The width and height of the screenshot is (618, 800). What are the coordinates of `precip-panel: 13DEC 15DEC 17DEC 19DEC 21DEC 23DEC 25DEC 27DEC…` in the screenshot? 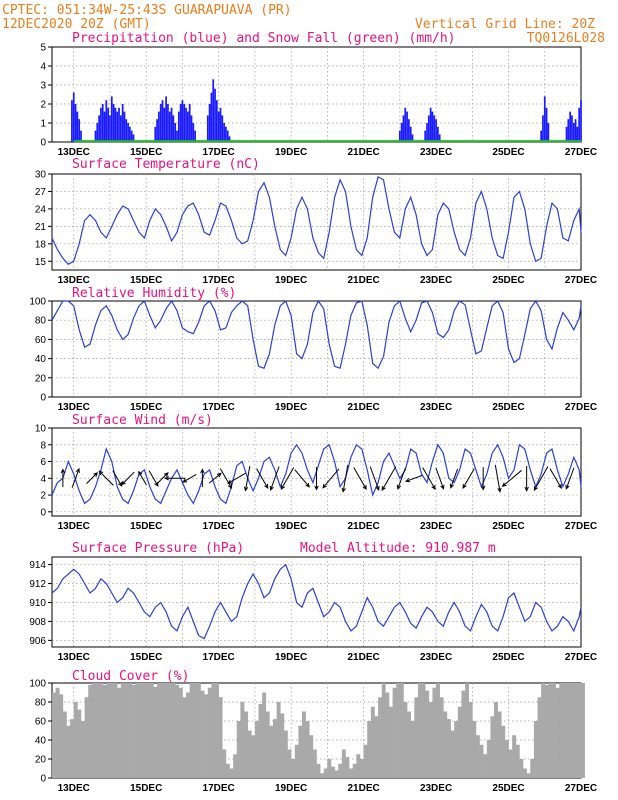 It's located at (318, 101).